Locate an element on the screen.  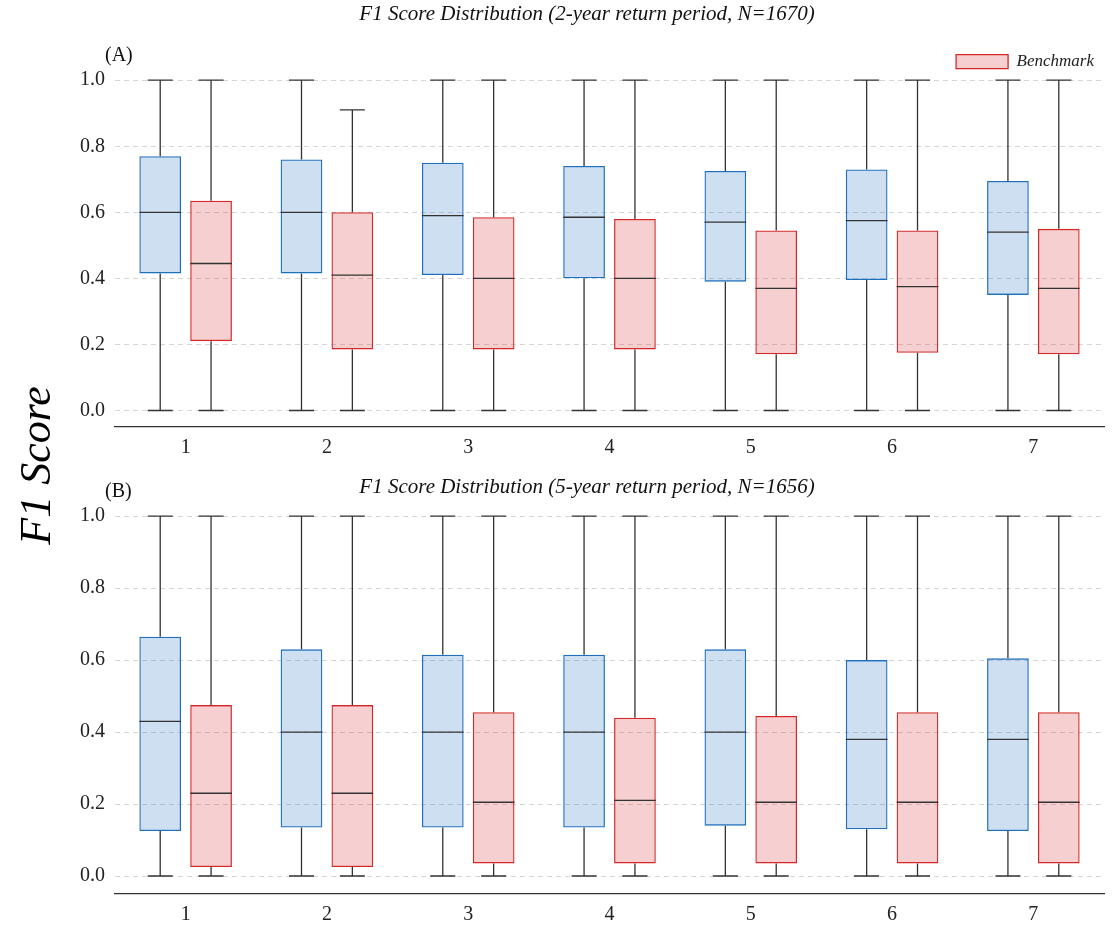
chart-title: F1 Score Distribution (5-year return period, N=1656) is located at coordinates (586, 486).